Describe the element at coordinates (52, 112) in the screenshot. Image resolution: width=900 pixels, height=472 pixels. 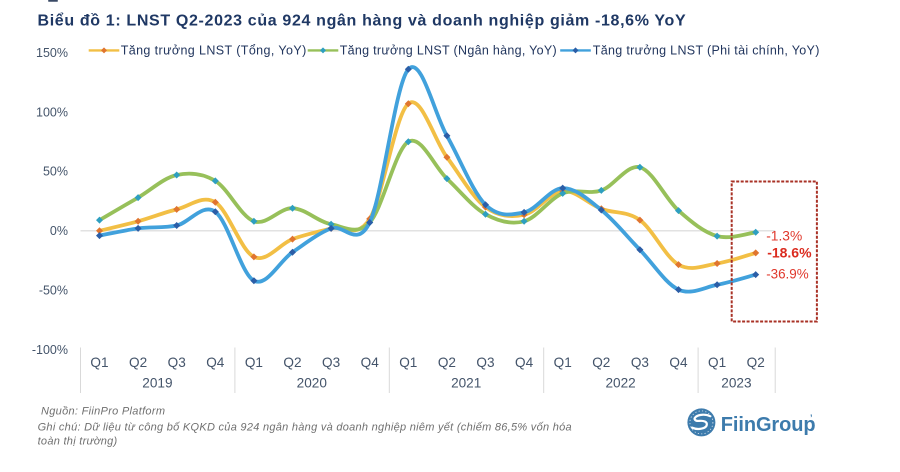
I see `svg-text: 100%` at that location.